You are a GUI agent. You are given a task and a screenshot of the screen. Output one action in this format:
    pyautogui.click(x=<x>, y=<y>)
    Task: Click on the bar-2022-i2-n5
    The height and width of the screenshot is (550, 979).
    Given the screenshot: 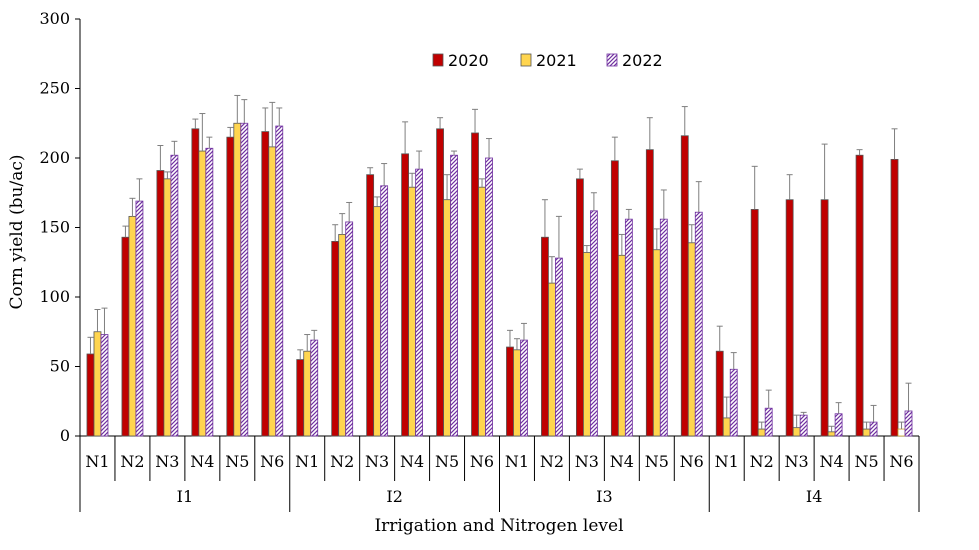 What is the action you would take?
    pyautogui.click(x=454, y=295)
    